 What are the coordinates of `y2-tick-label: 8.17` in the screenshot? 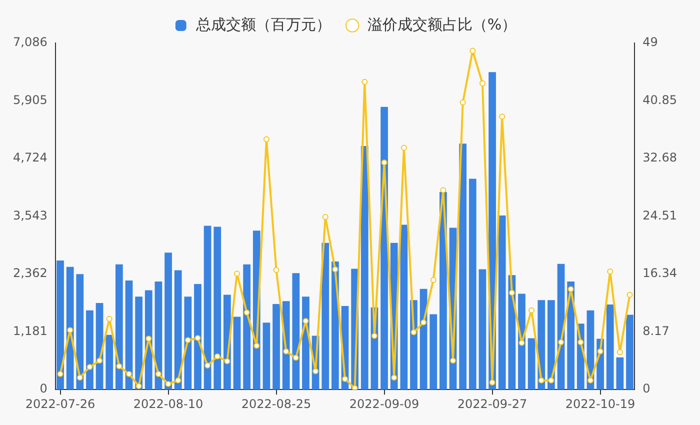 It's located at (656, 331).